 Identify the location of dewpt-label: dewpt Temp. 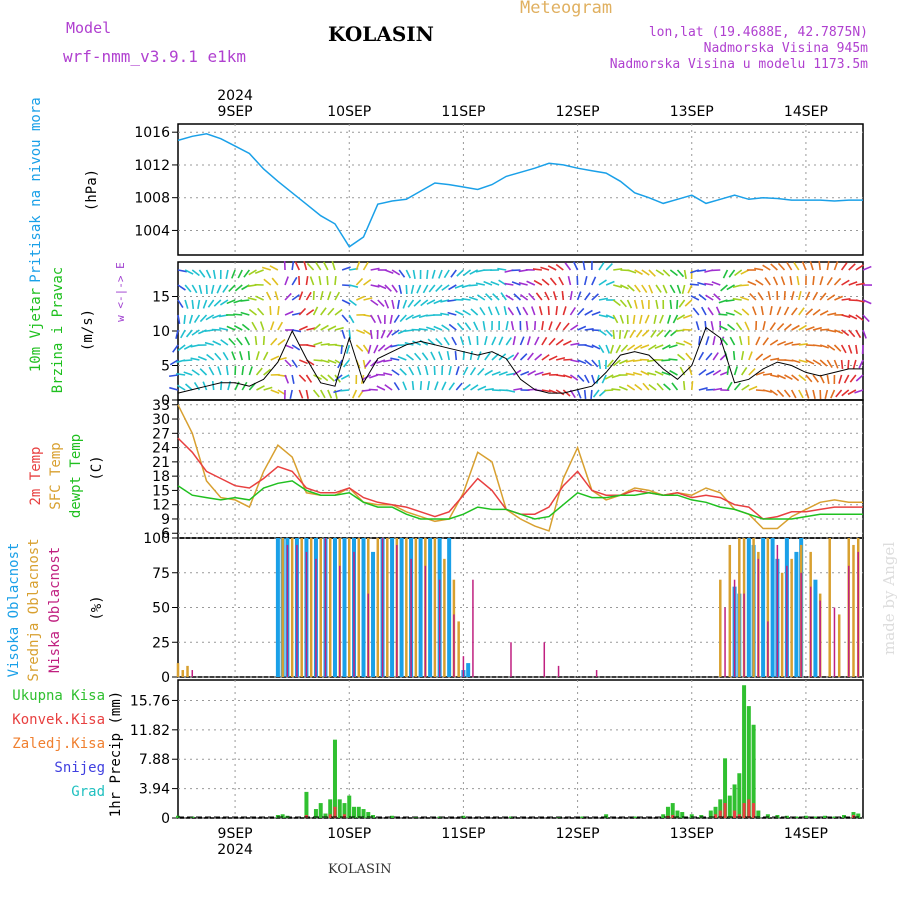
(76, 476).